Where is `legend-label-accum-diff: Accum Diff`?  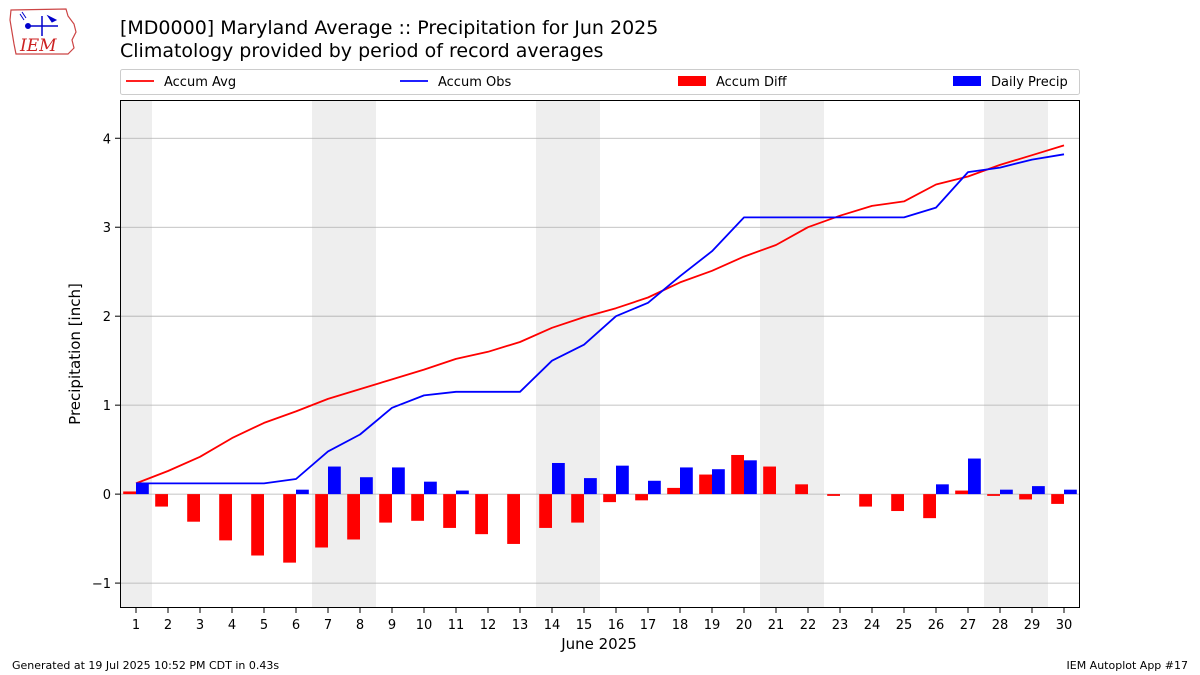
legend-label-accum-diff: Accum Diff is located at coordinates (752, 82).